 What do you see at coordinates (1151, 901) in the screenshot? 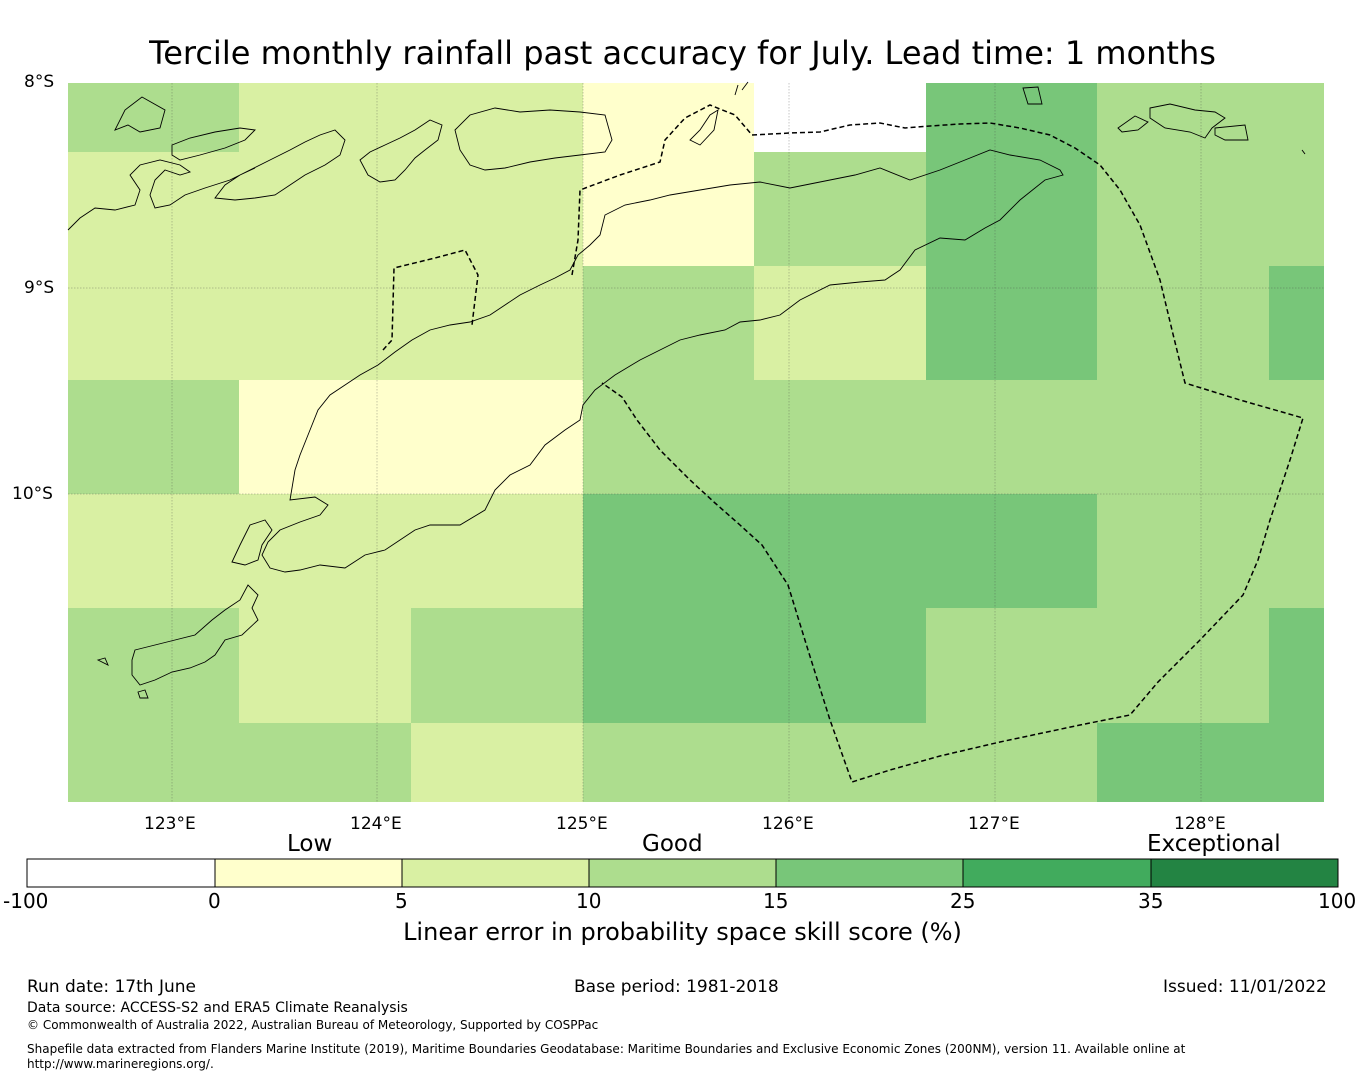
I see `colorbar-tick: 35` at bounding box center [1151, 901].